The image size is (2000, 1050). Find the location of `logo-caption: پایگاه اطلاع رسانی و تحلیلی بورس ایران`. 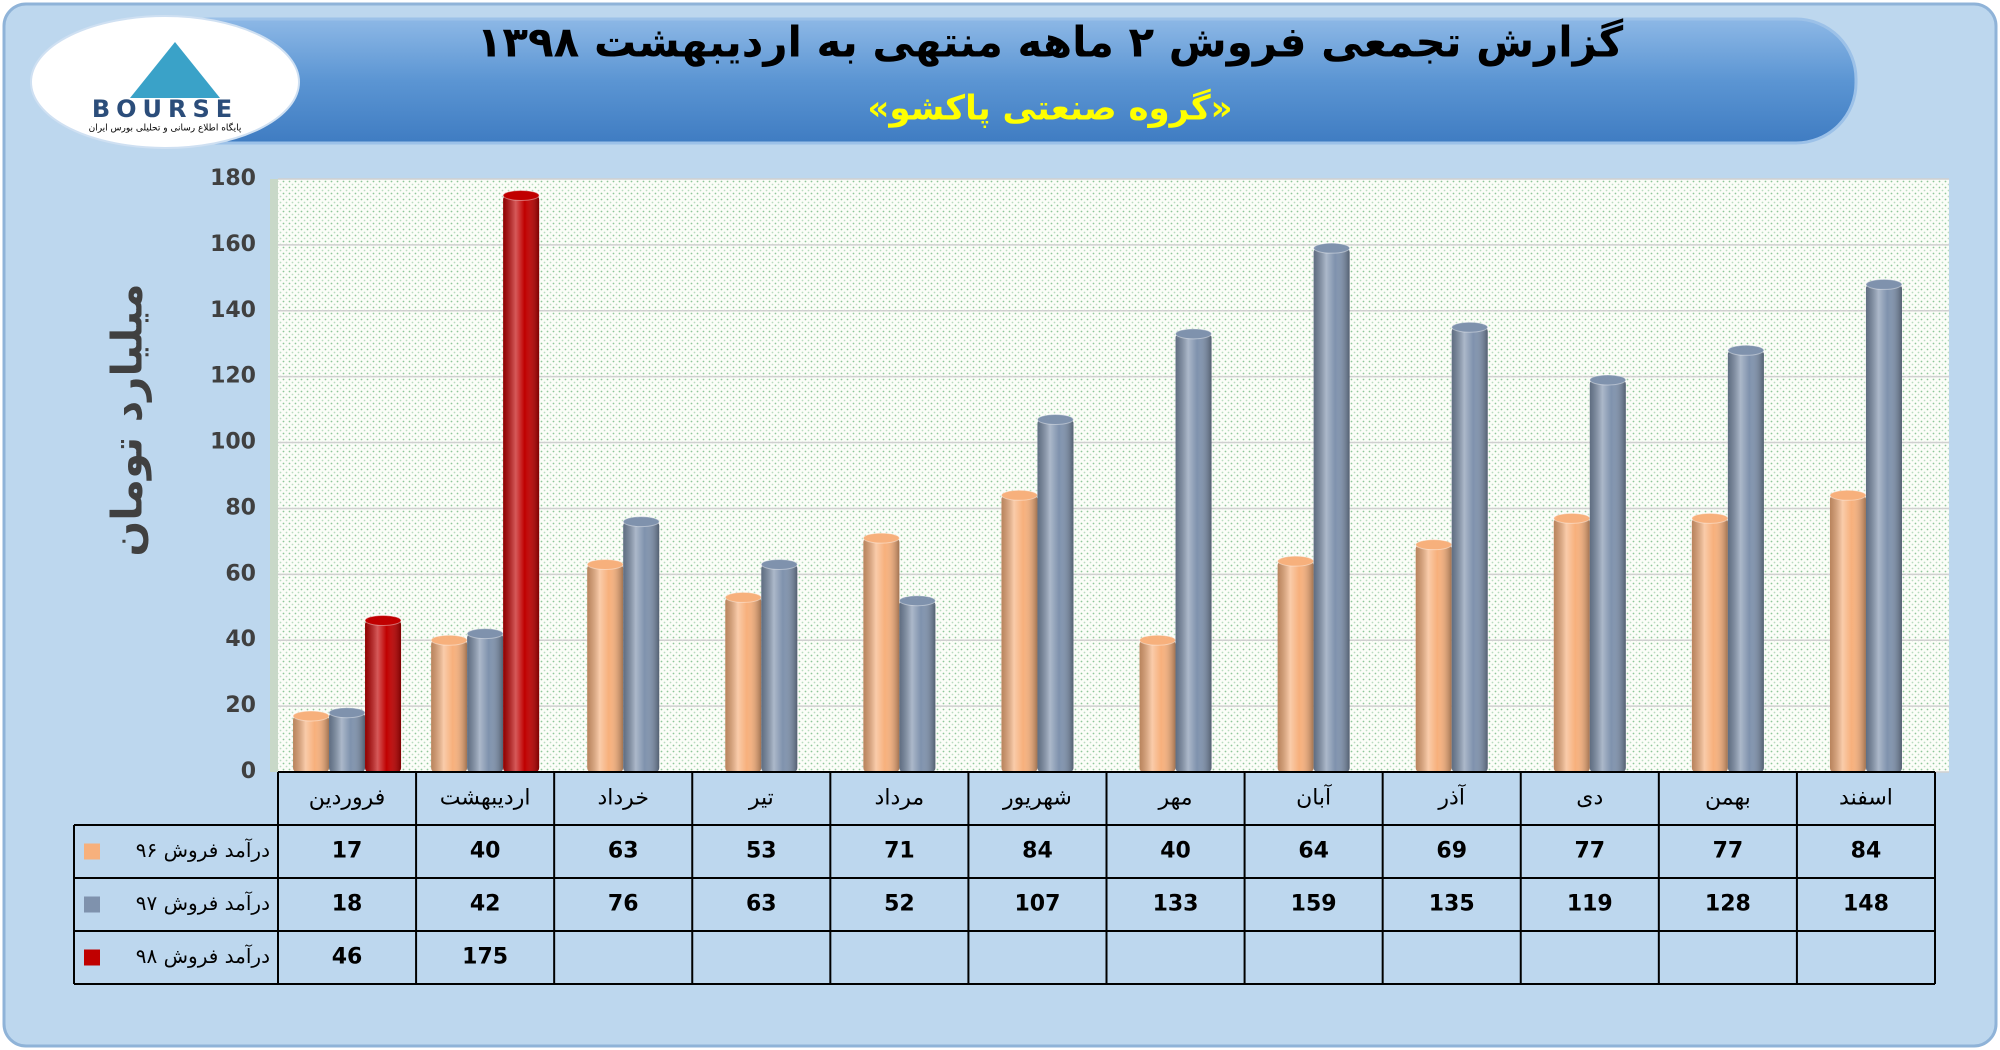

logo-caption: پایگاه اطلاع رسانی و تحلیلی بورس ایران is located at coordinates (165, 128).